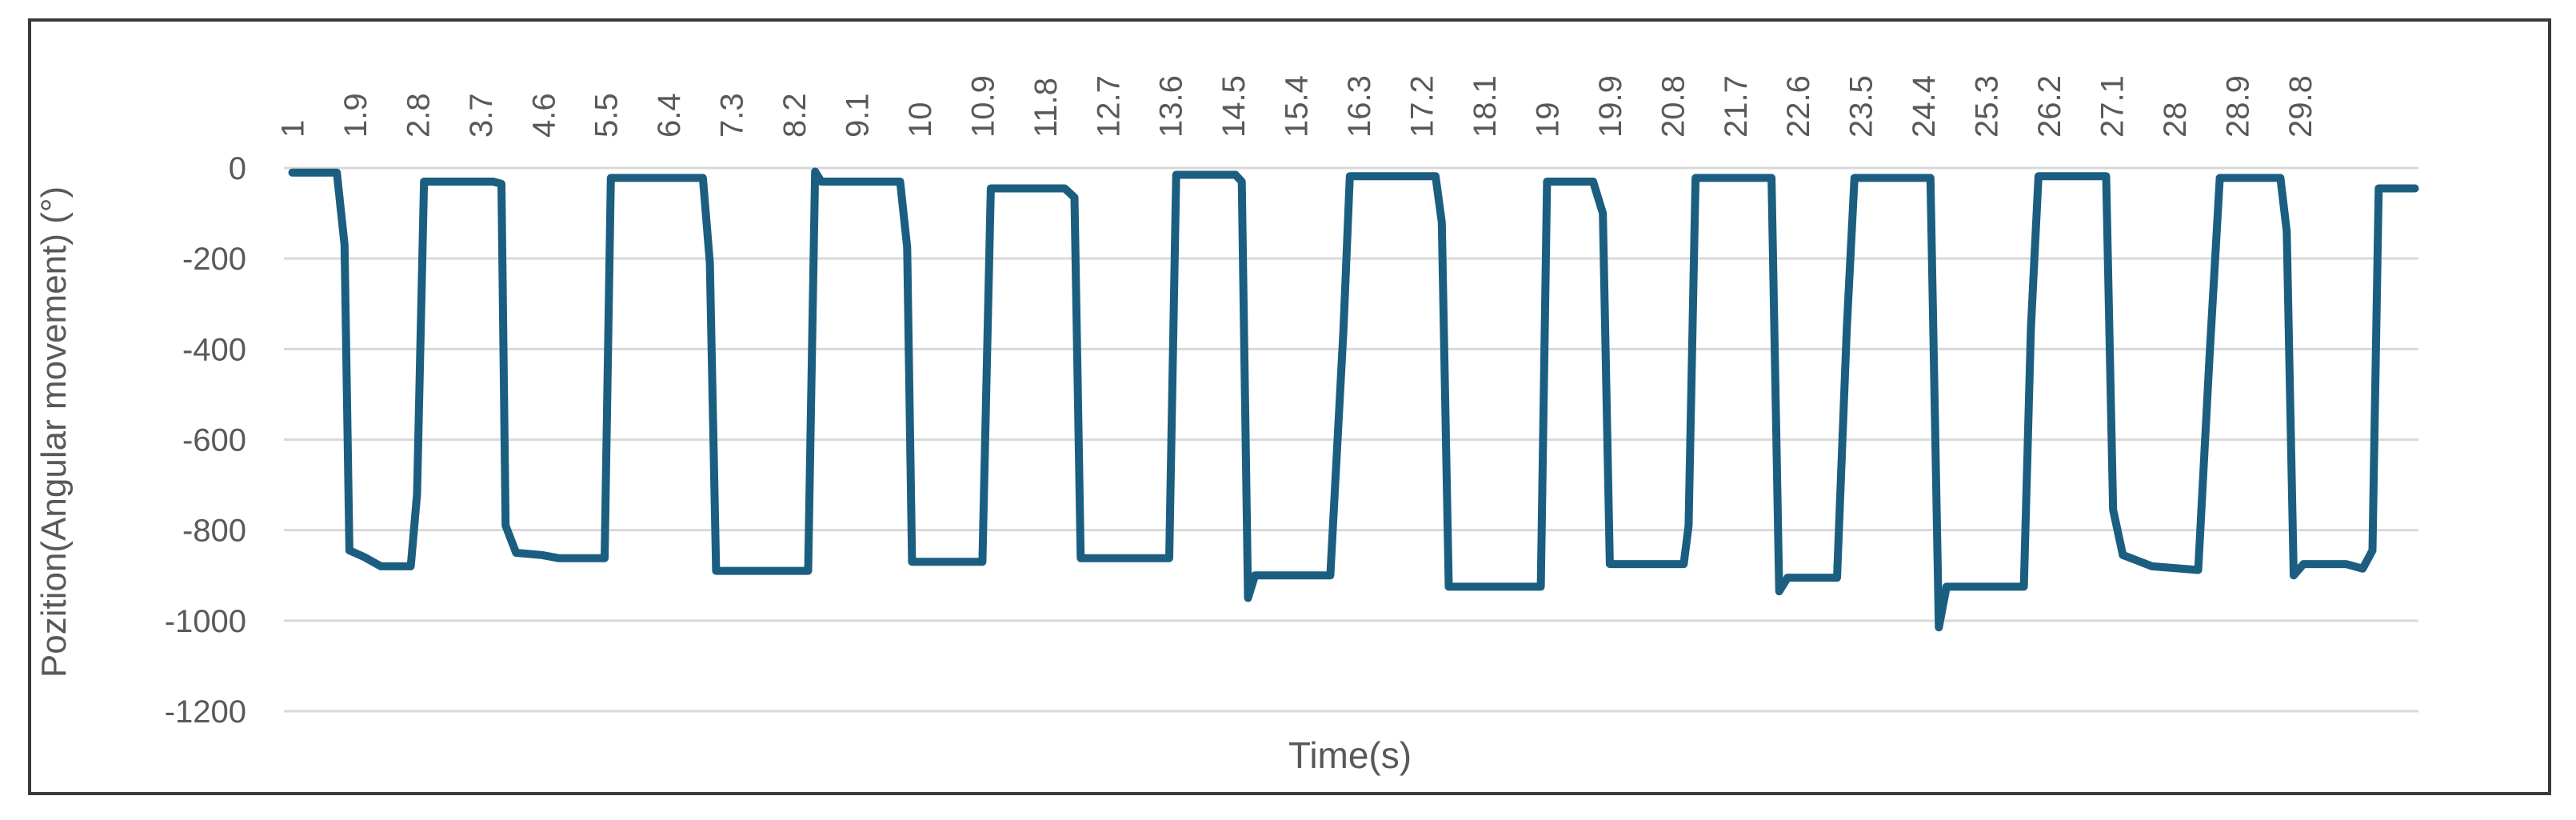 This screenshot has width=2576, height=820. What do you see at coordinates (670, 115) in the screenshot?
I see `x-tick-label: 6.4` at bounding box center [670, 115].